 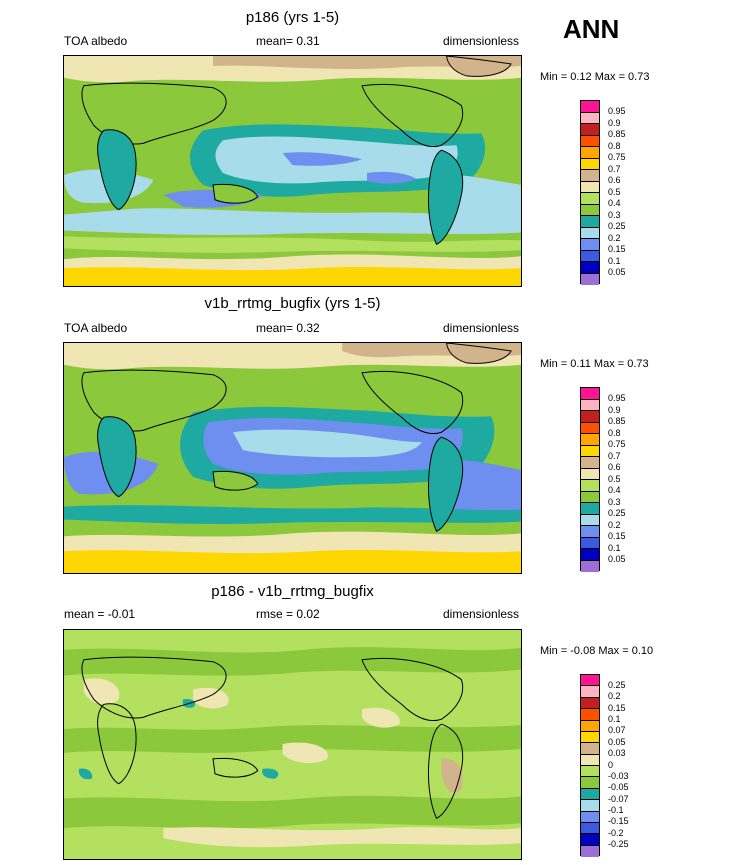 What do you see at coordinates (594, 364) in the screenshot?
I see `panel-2-minmax: Min = 0.11 Max = 0.73` at bounding box center [594, 364].